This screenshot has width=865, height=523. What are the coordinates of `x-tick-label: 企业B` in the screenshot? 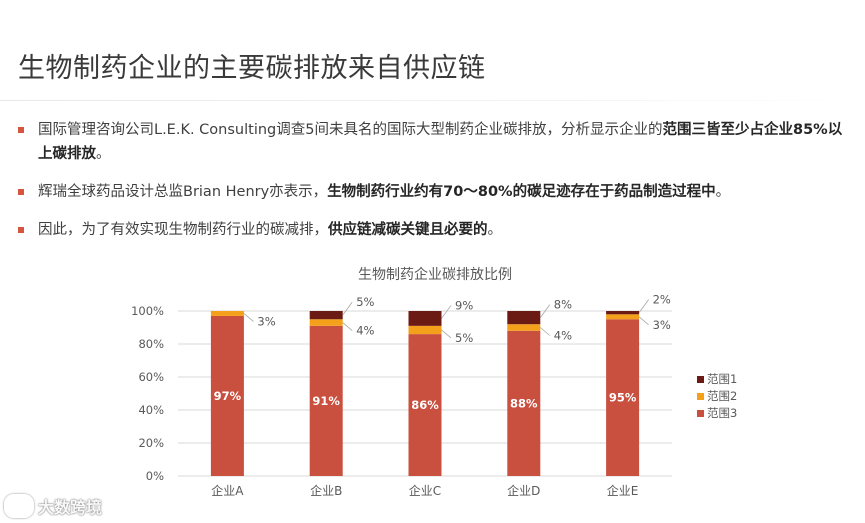 It's located at (326, 490).